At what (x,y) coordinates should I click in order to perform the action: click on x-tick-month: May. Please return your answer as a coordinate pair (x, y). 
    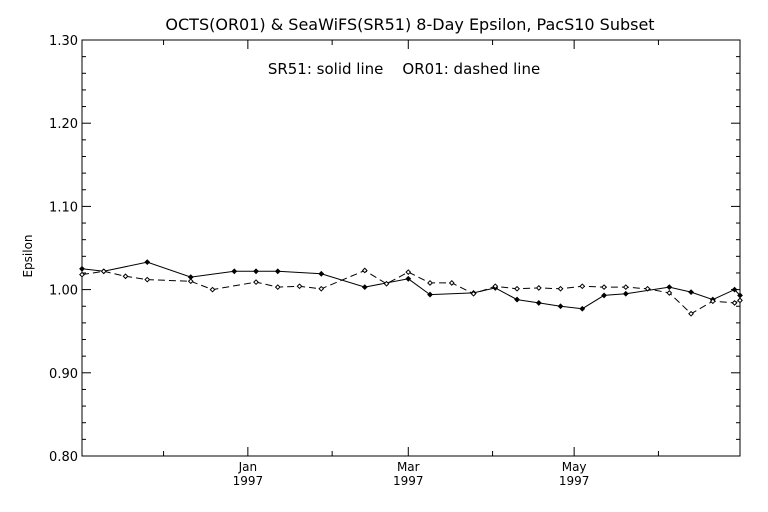
    Looking at the image, I should click on (574, 467).